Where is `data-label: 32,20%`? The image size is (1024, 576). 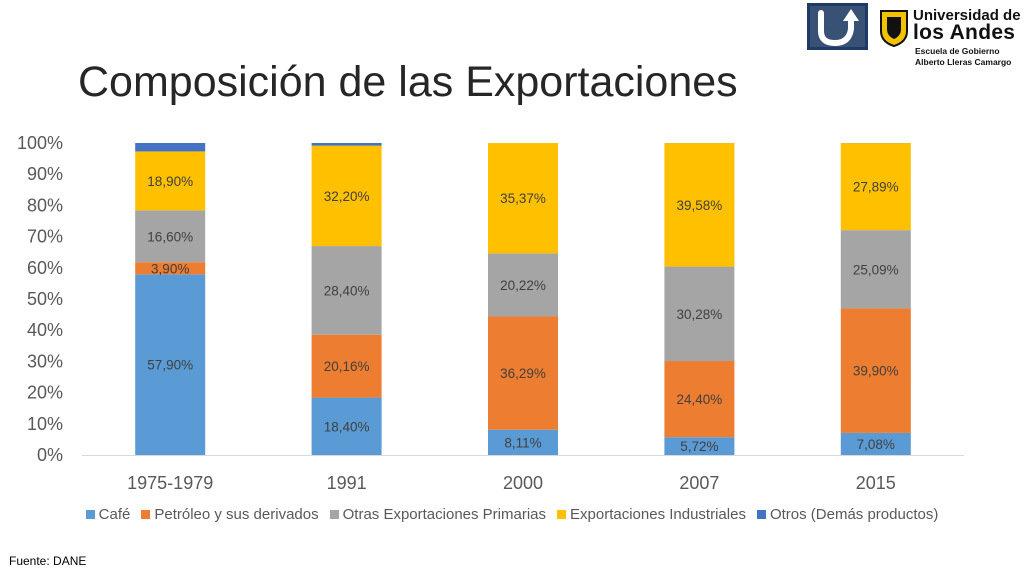 data-label: 32,20% is located at coordinates (347, 196).